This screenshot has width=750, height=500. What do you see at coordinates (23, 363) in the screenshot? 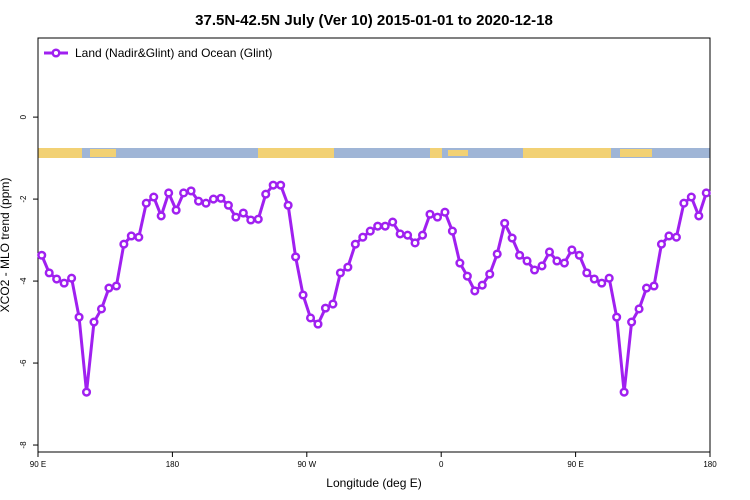
I see `y-tick-label: -6` at bounding box center [23, 363].